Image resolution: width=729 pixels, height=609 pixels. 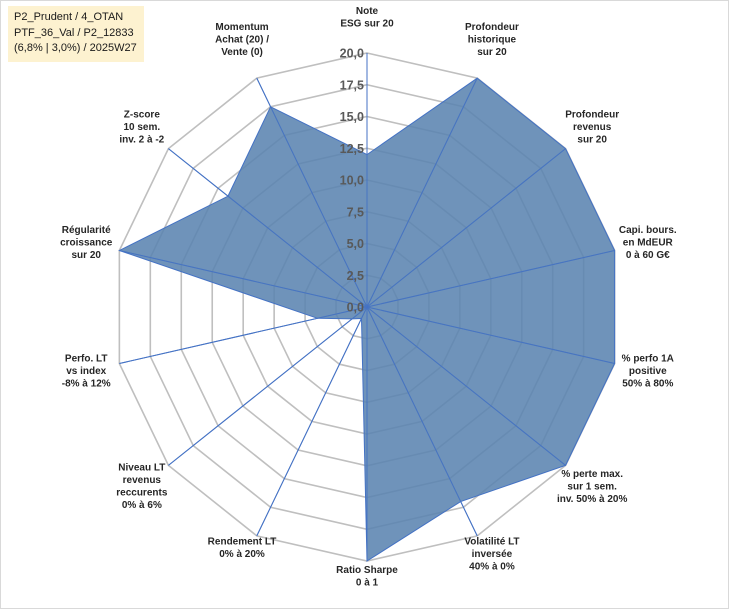 What do you see at coordinates (141, 140) in the screenshot?
I see `axis-label-12-line-2: inv. 2 à -2` at bounding box center [141, 140].